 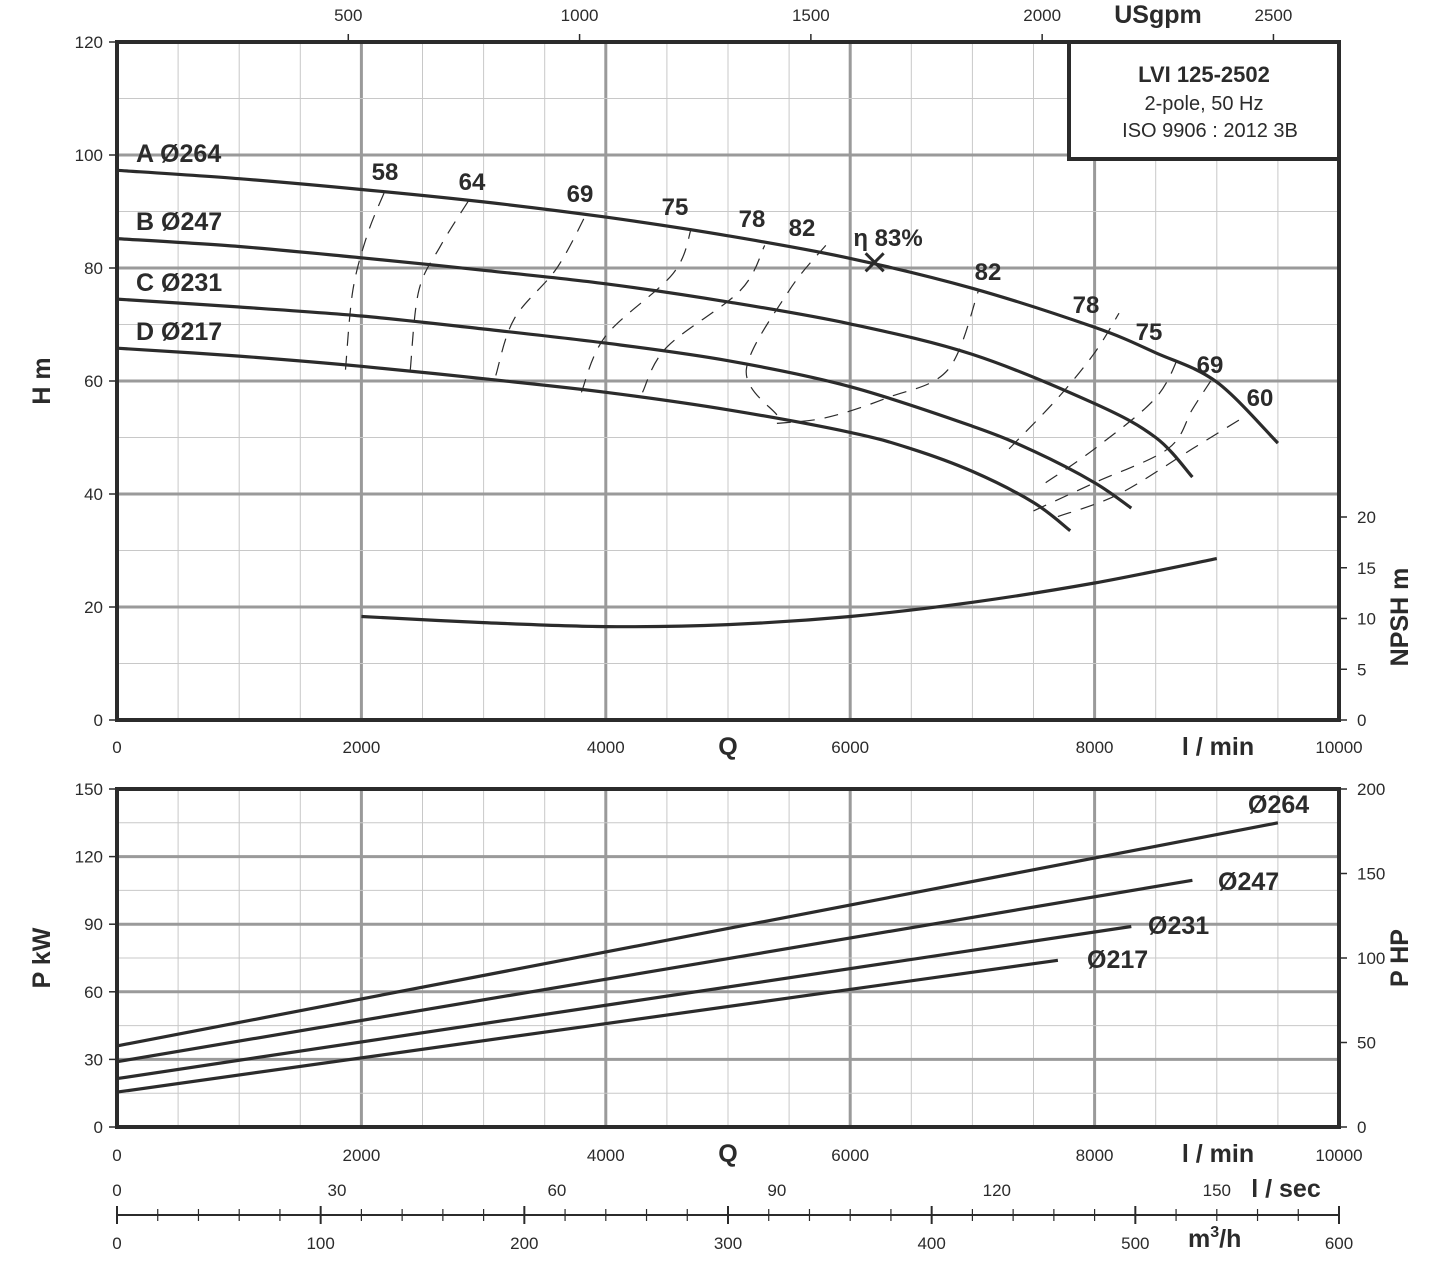 What do you see at coordinates (361, 1155) in the screenshot?
I see `power-x-tick-label: 2000` at bounding box center [361, 1155].